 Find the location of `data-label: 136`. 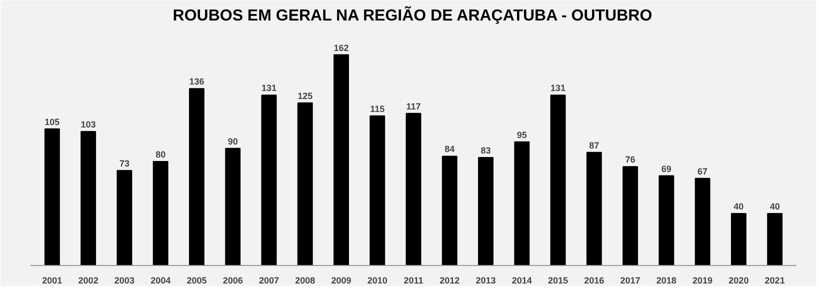

data-label: 136 is located at coordinates (196, 81).